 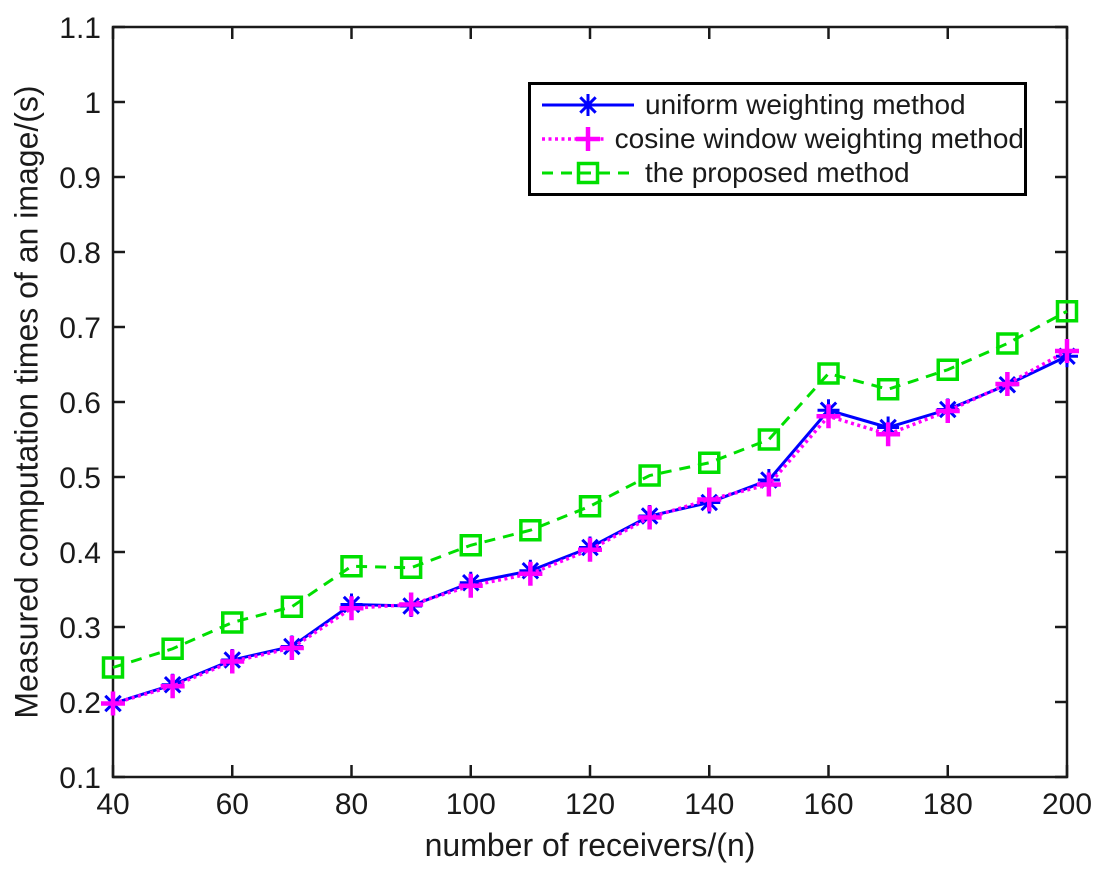 I want to click on y-tick-label: 1, so click(x=92, y=103).